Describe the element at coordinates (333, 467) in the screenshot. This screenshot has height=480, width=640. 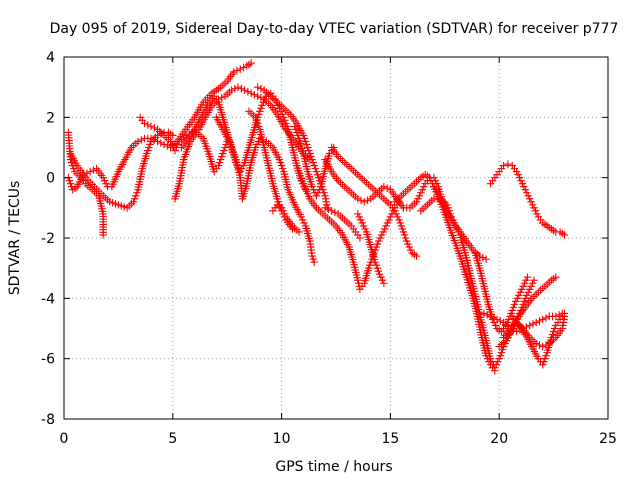
I see `x-axis-label: GPS time / hours` at that location.